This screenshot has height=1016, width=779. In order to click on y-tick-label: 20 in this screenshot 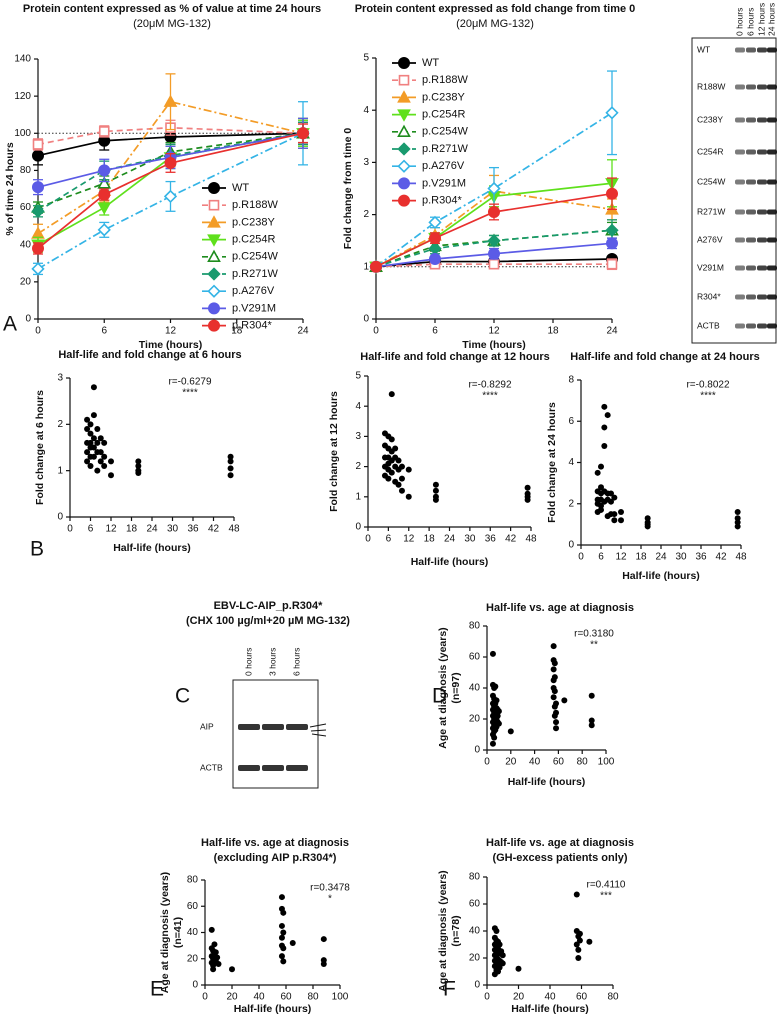, I will do `click(193, 958)`.